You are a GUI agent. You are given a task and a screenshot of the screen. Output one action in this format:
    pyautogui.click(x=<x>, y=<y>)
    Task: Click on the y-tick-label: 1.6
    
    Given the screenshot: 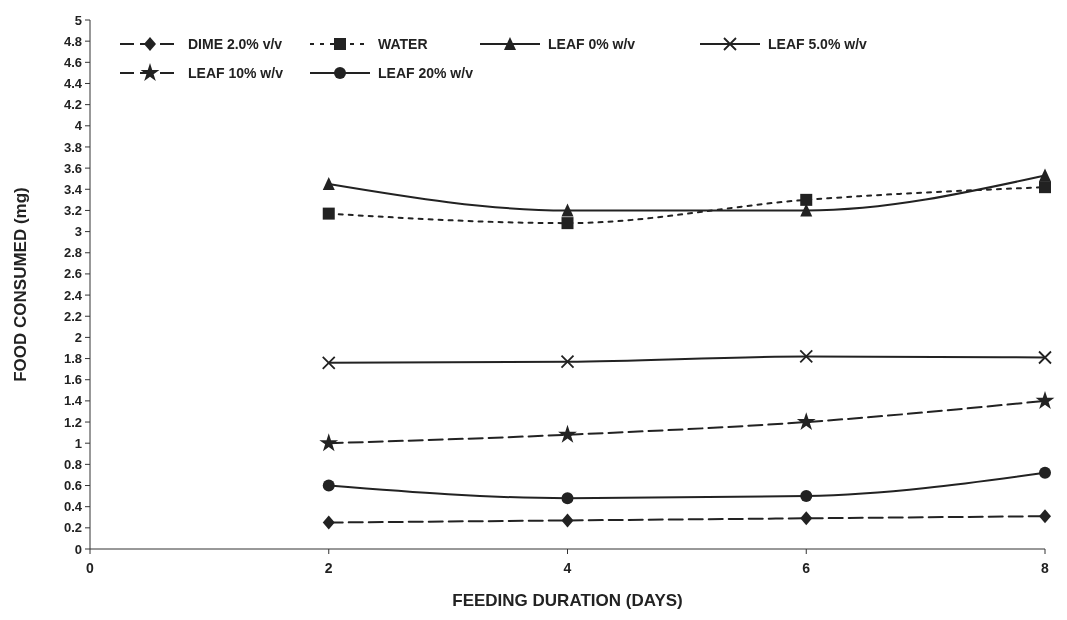 What is the action you would take?
    pyautogui.click(x=72, y=380)
    